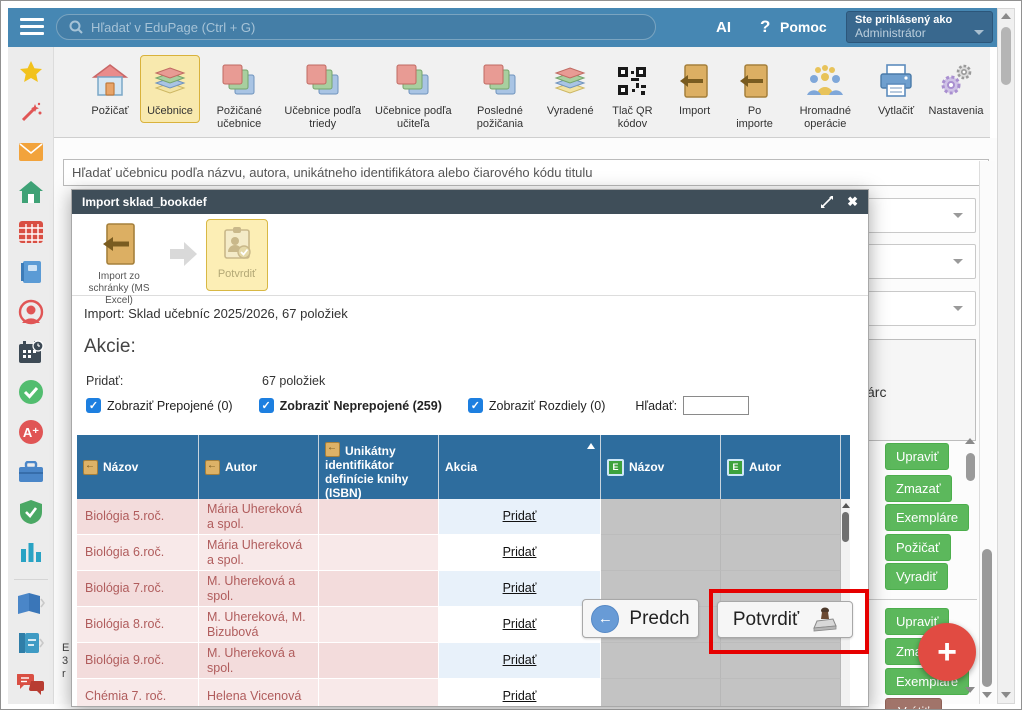 This screenshot has width=1022, height=710. I want to click on toolbar-item-import: Import, so click(695, 89).